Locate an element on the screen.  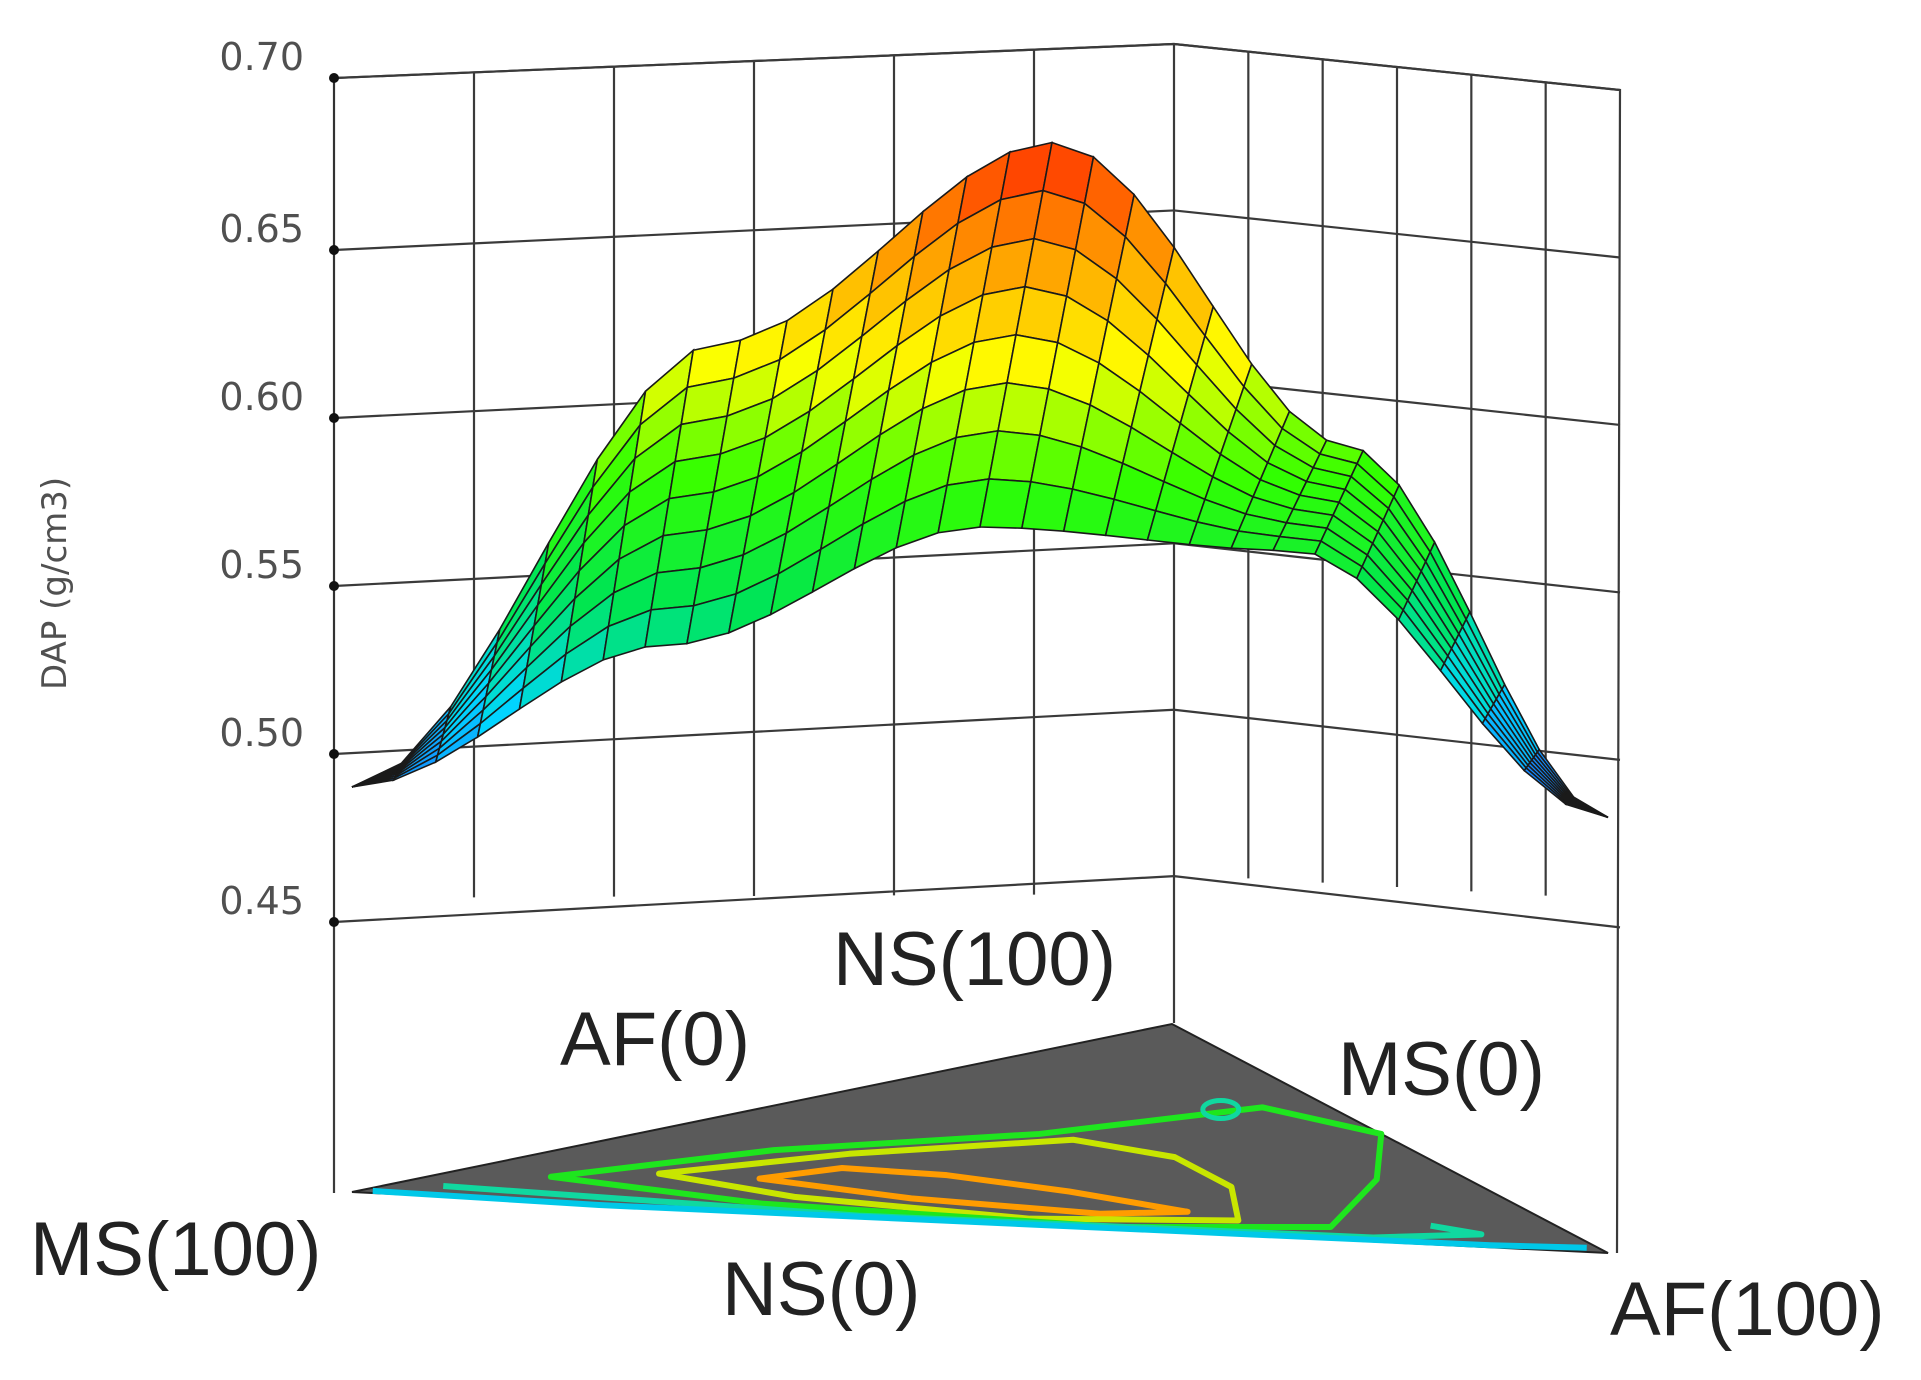
label-ns-0: NS(0) is located at coordinates (821, 1289).